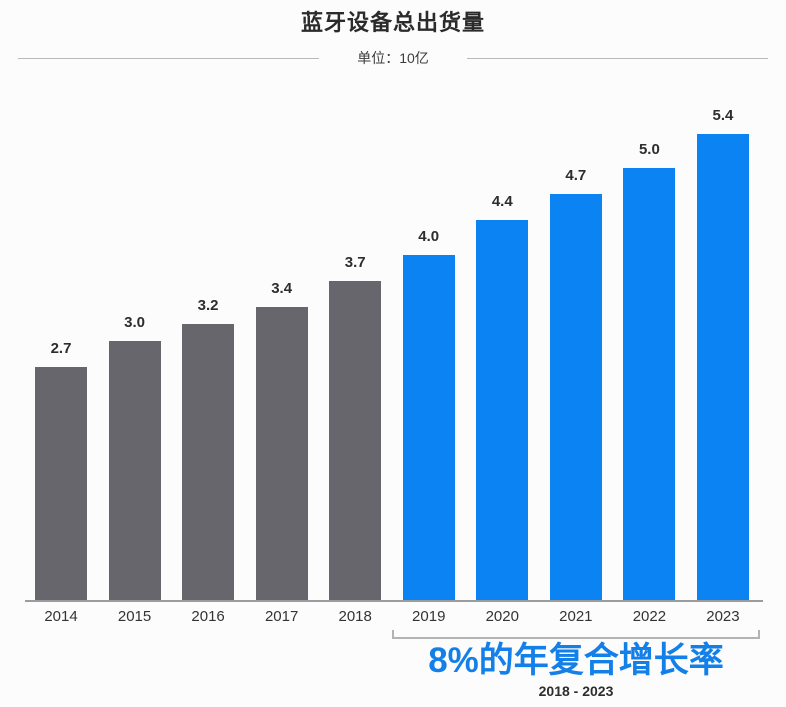  I want to click on bar-value-label: 4.0, so click(429, 236).